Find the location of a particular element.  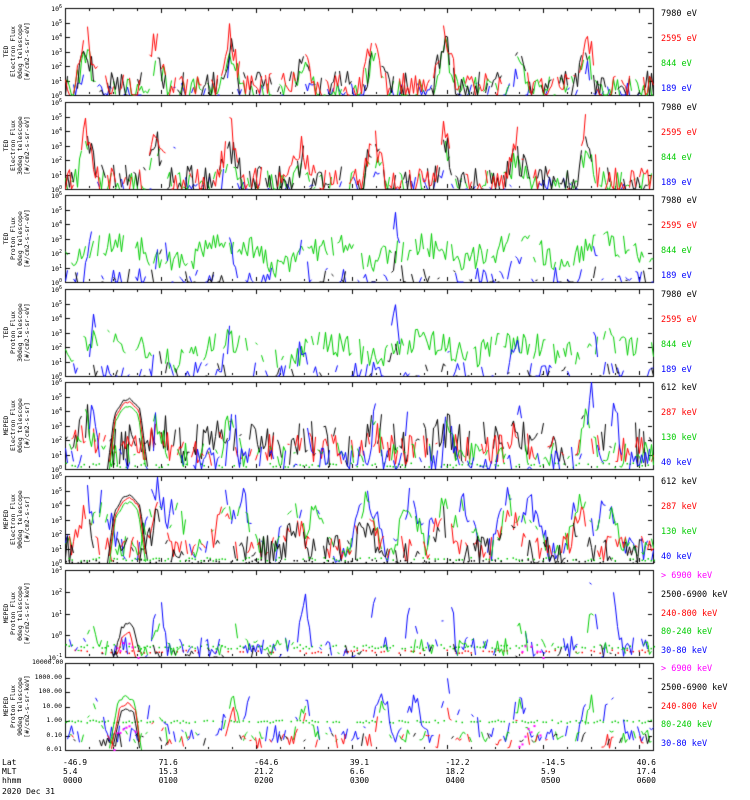

lat-row-header: Lat is located at coordinates (9, 762).